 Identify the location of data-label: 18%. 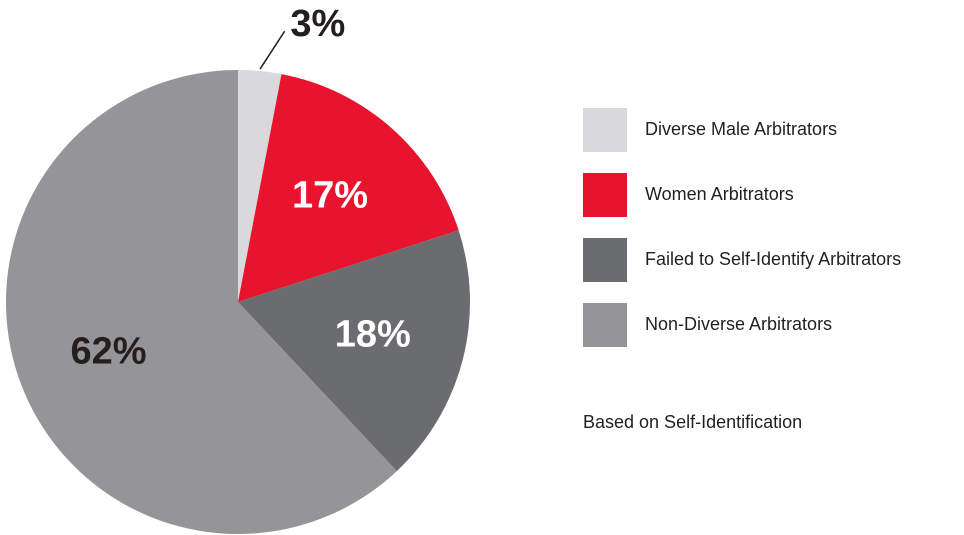
(373, 335).